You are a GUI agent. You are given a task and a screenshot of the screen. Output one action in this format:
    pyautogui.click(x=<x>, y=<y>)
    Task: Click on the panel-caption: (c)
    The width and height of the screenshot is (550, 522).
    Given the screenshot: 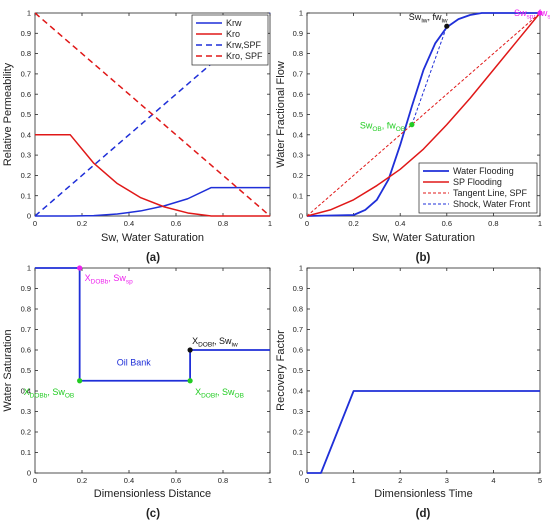 What is the action you would take?
    pyautogui.click(x=153, y=514)
    